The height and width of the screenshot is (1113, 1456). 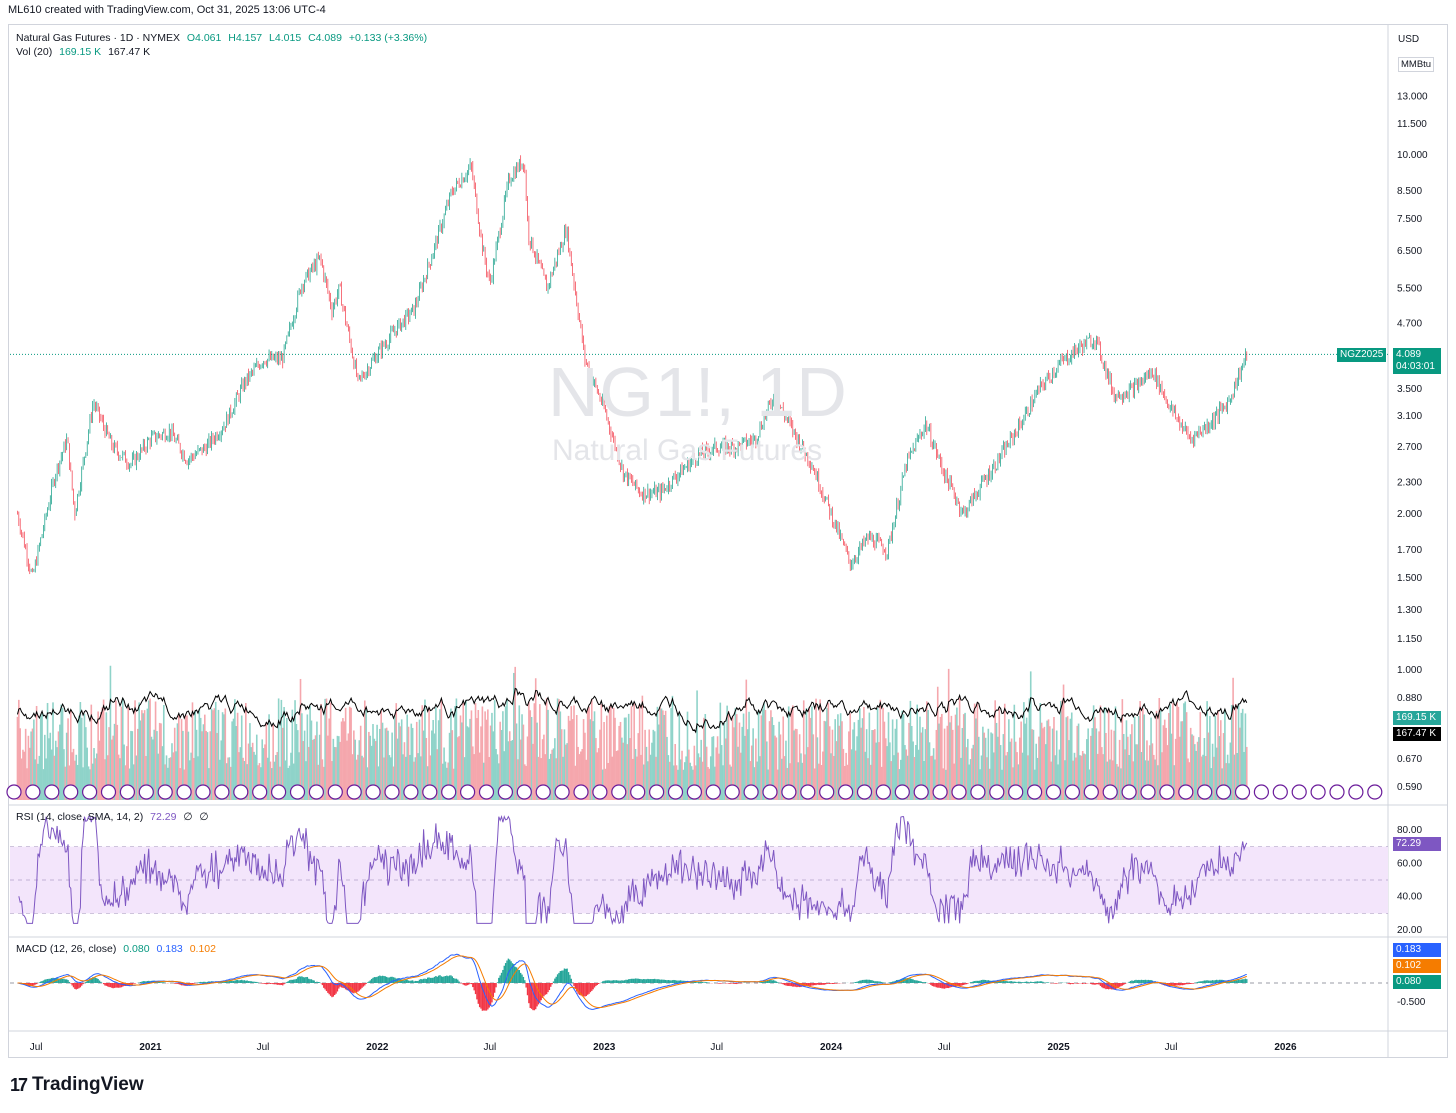 What do you see at coordinates (325, 38) in the screenshot?
I see `ohlc-close: C4.089` at bounding box center [325, 38].